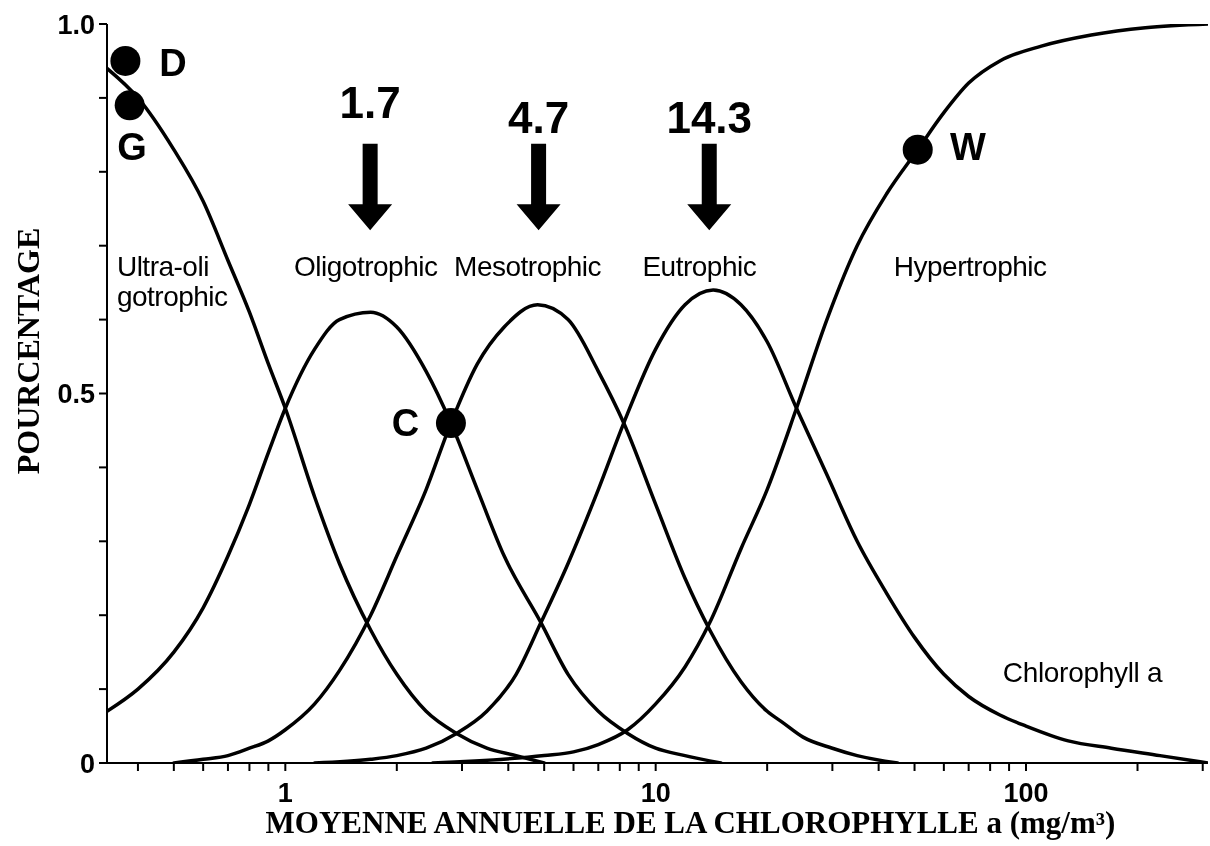  I want to click on series-label: Eutrophic, so click(699, 266).